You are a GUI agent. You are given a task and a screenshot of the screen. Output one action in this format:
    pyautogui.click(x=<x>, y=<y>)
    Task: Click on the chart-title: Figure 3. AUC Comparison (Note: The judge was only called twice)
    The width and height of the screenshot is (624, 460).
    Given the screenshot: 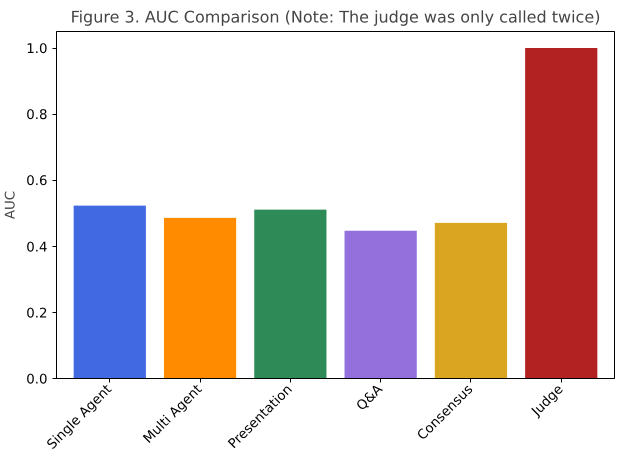 What is the action you would take?
    pyautogui.click(x=335, y=17)
    